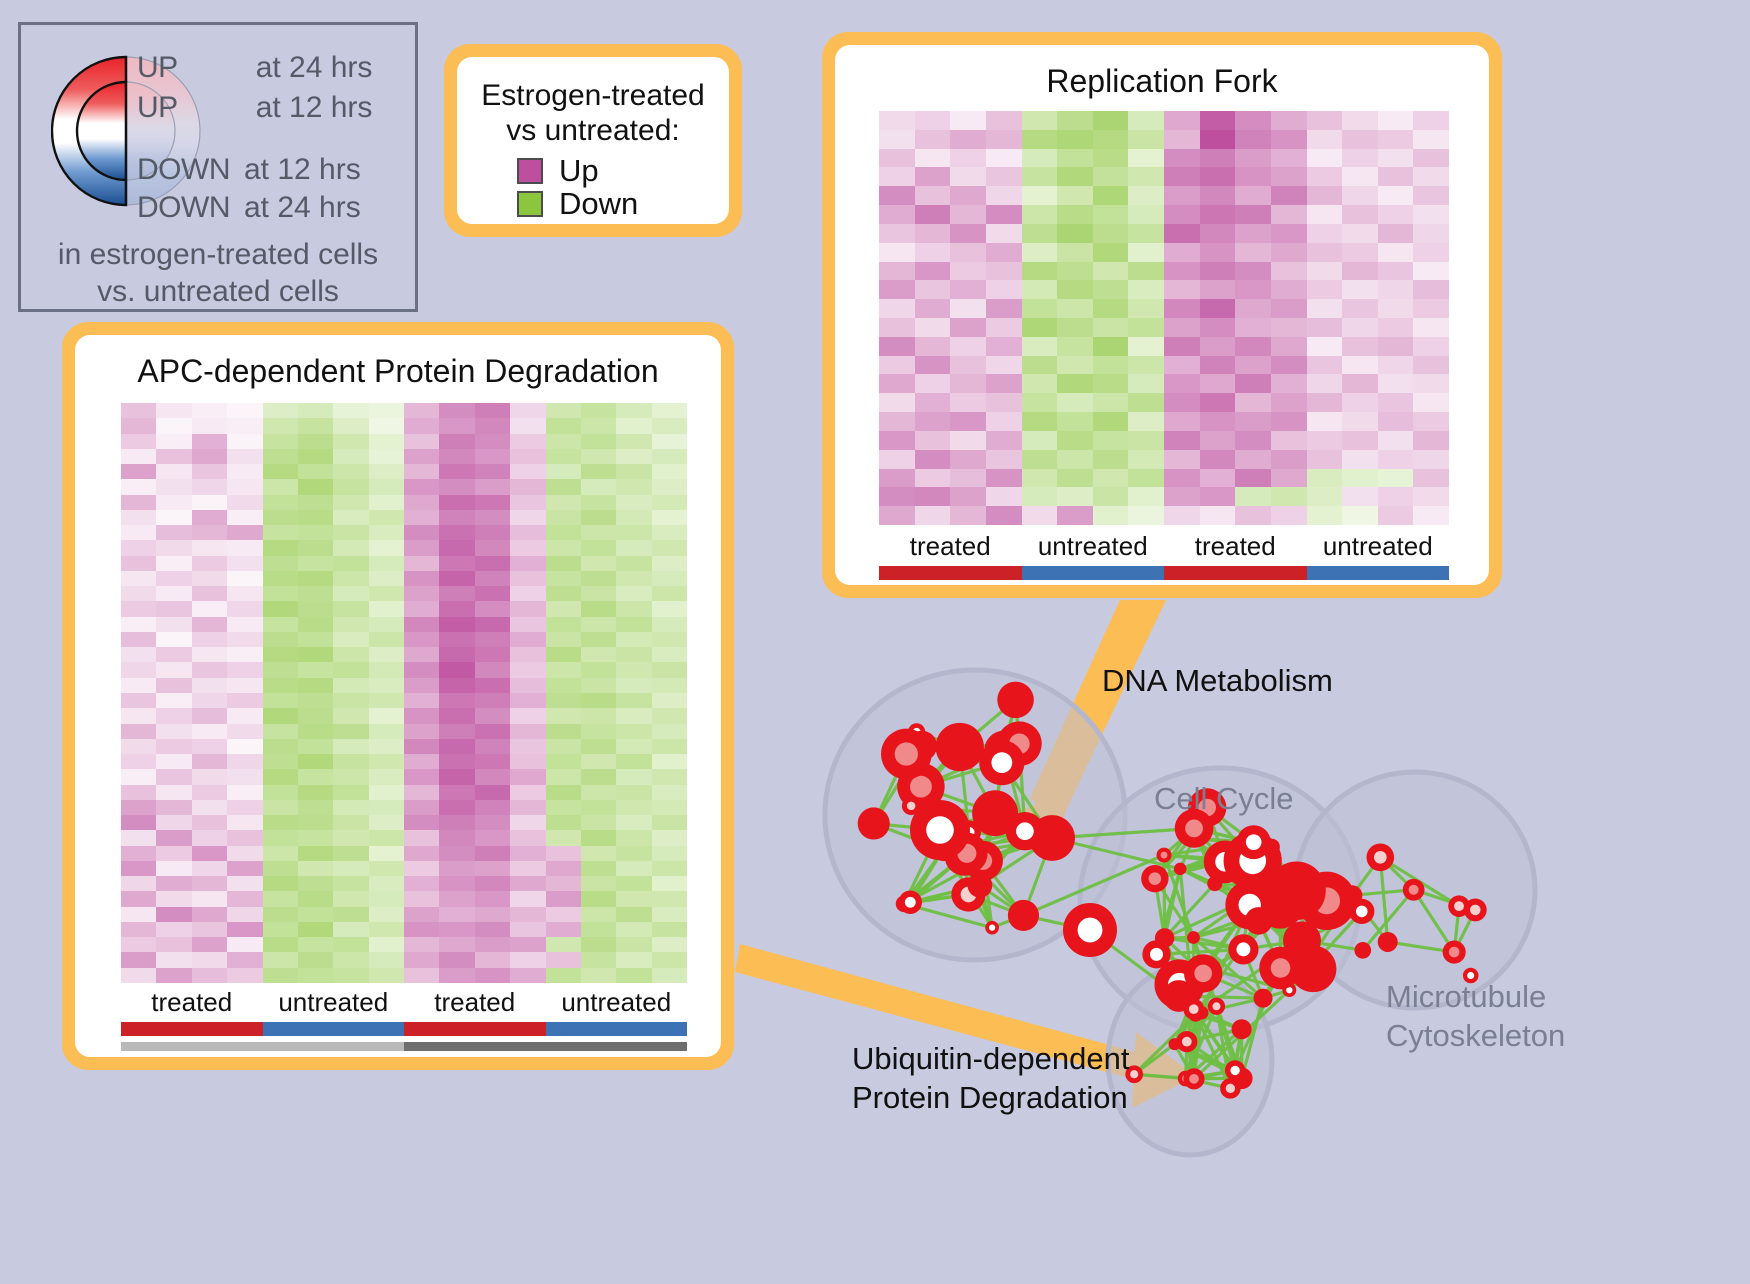 The width and height of the screenshot is (1750, 1284). I want to click on cluster-label-microtubule-line2: Cytoskeleton, so click(1475, 1036).